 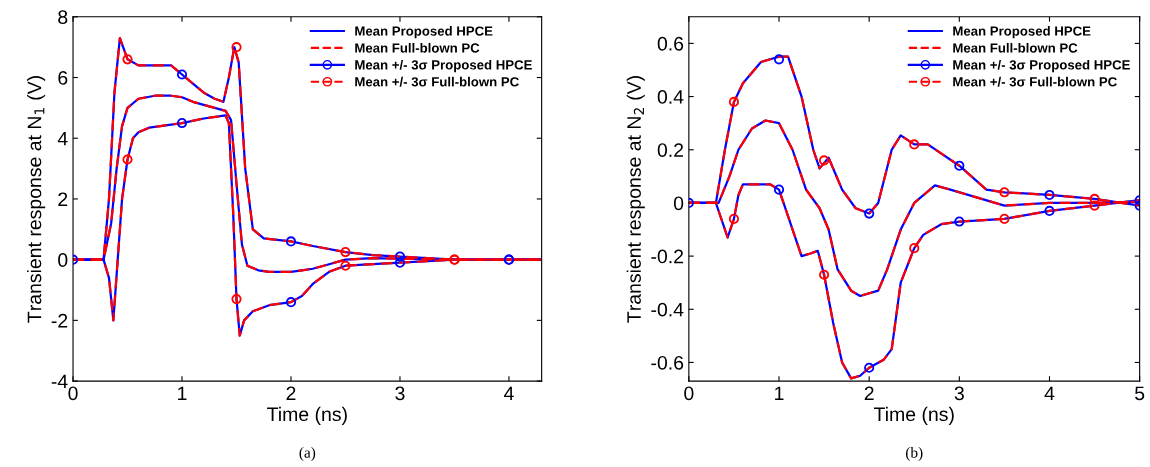 What do you see at coordinates (59, 320) in the screenshot?
I see `y-tick-label: -2` at bounding box center [59, 320].